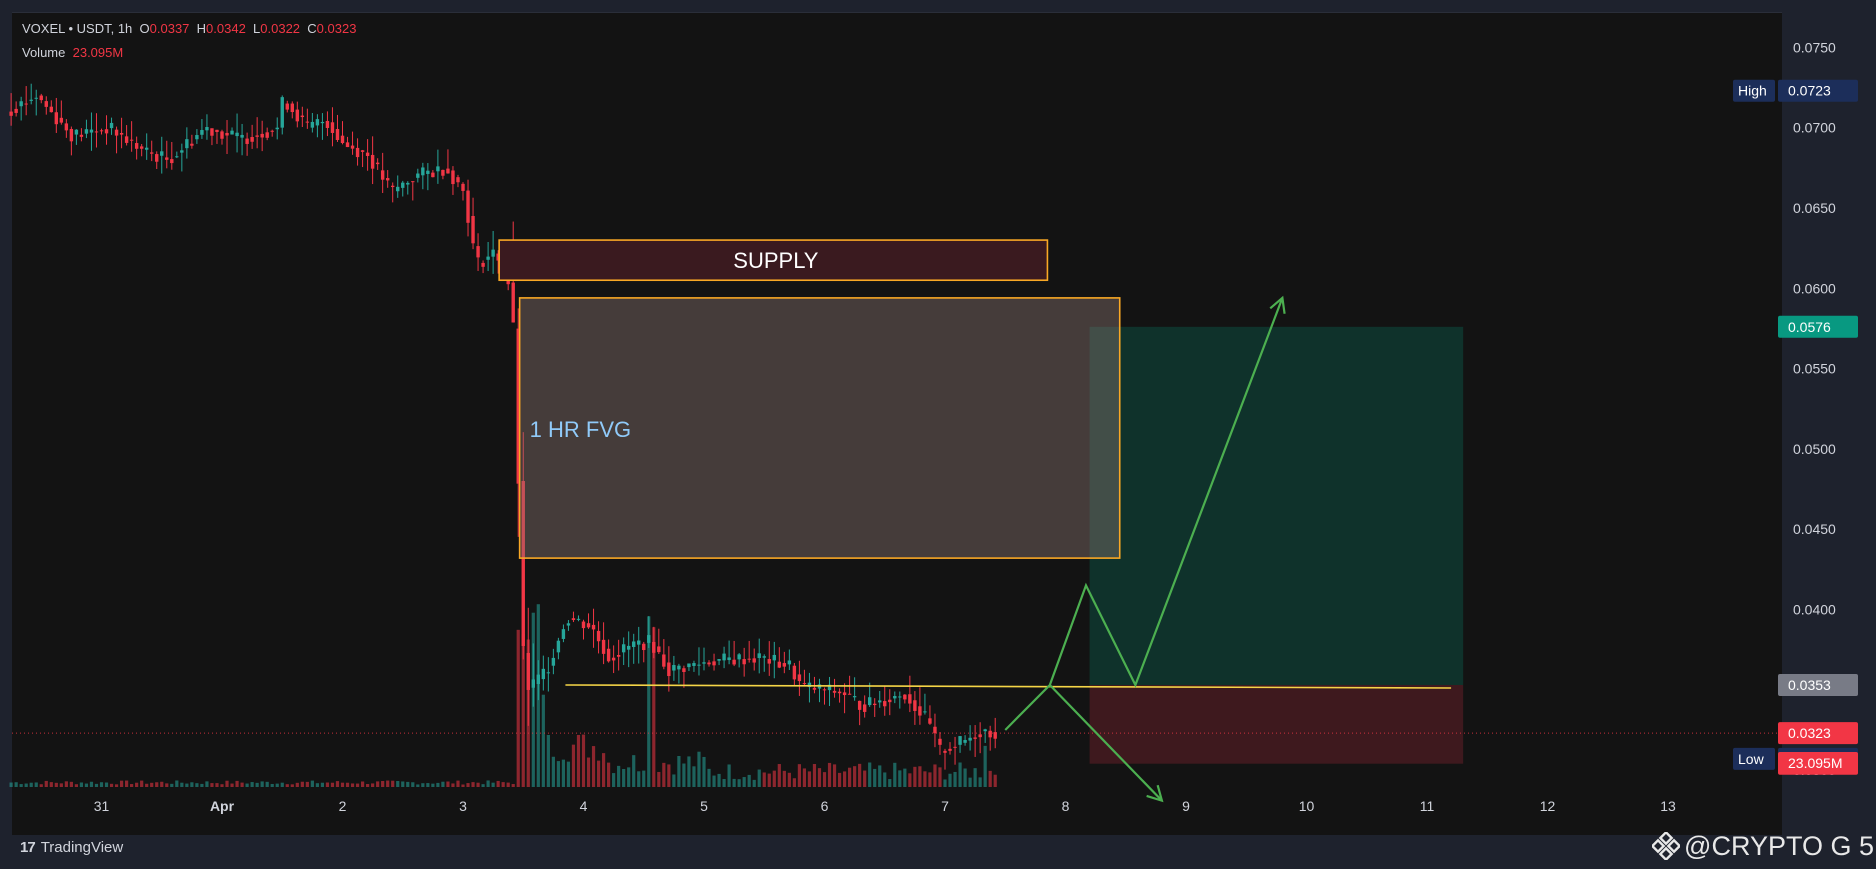 The height and width of the screenshot is (869, 1876). I want to click on price-label-value: 0.0323, so click(1809, 733).